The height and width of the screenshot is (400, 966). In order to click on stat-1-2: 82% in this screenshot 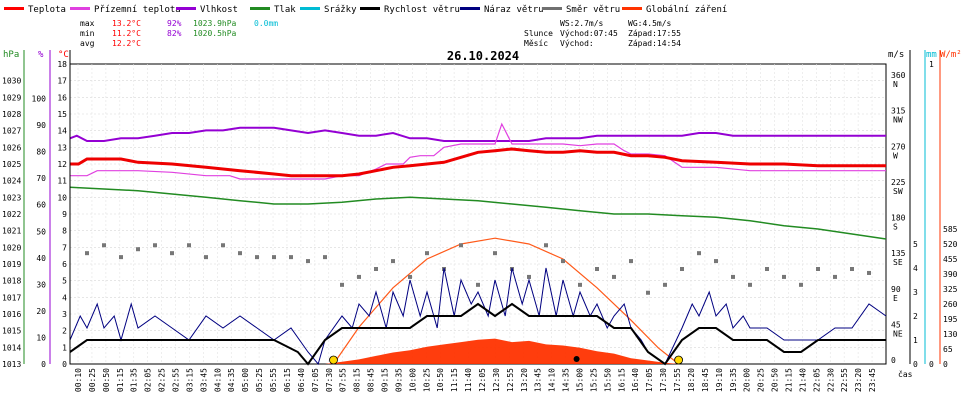, I will do `click(174, 33)`.